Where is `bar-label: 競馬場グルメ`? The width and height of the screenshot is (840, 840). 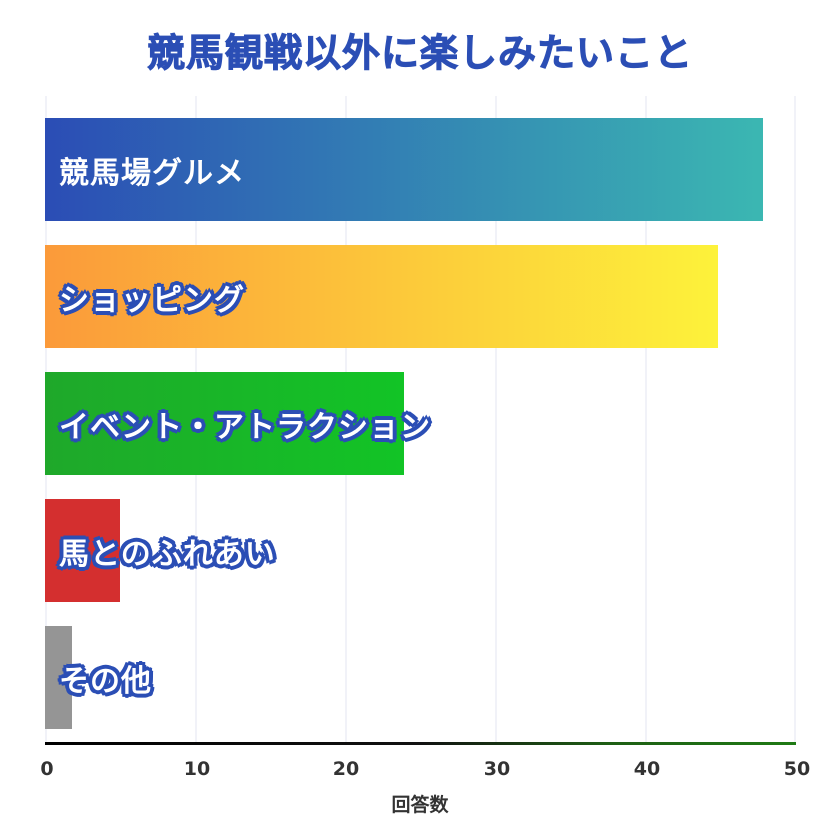 bar-label: 競馬場グルメ is located at coordinates (152, 173).